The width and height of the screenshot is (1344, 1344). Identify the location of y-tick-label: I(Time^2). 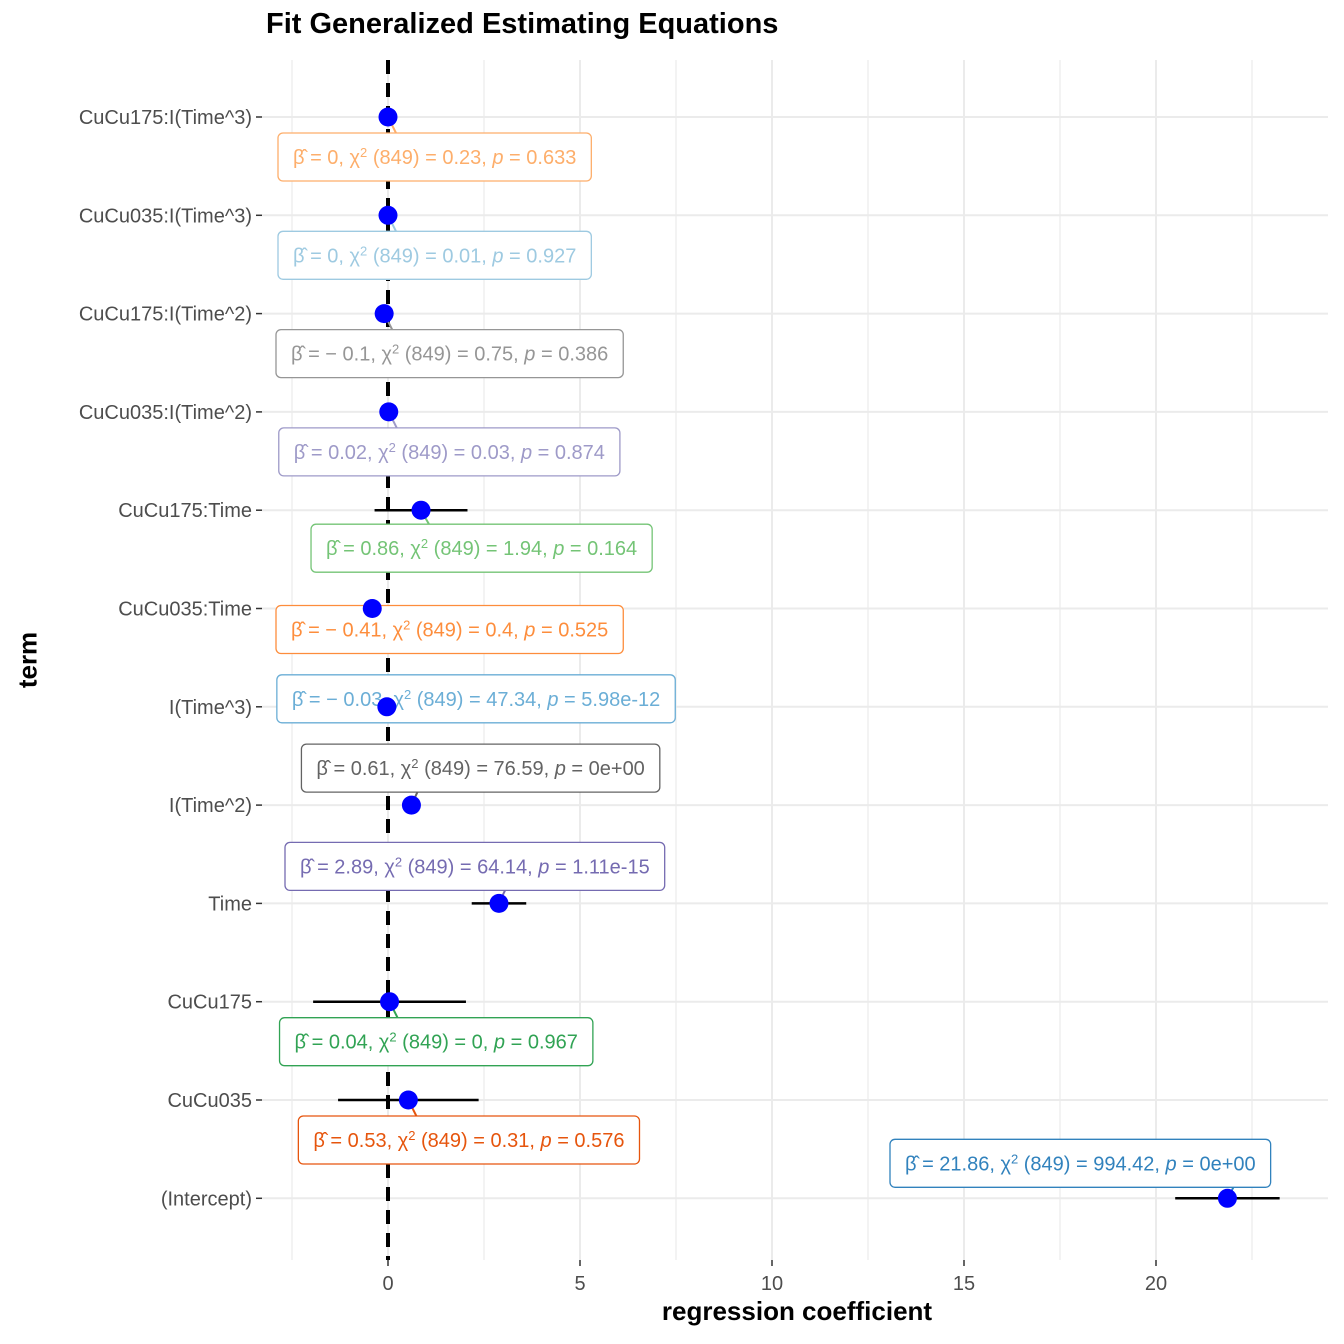
(210, 806).